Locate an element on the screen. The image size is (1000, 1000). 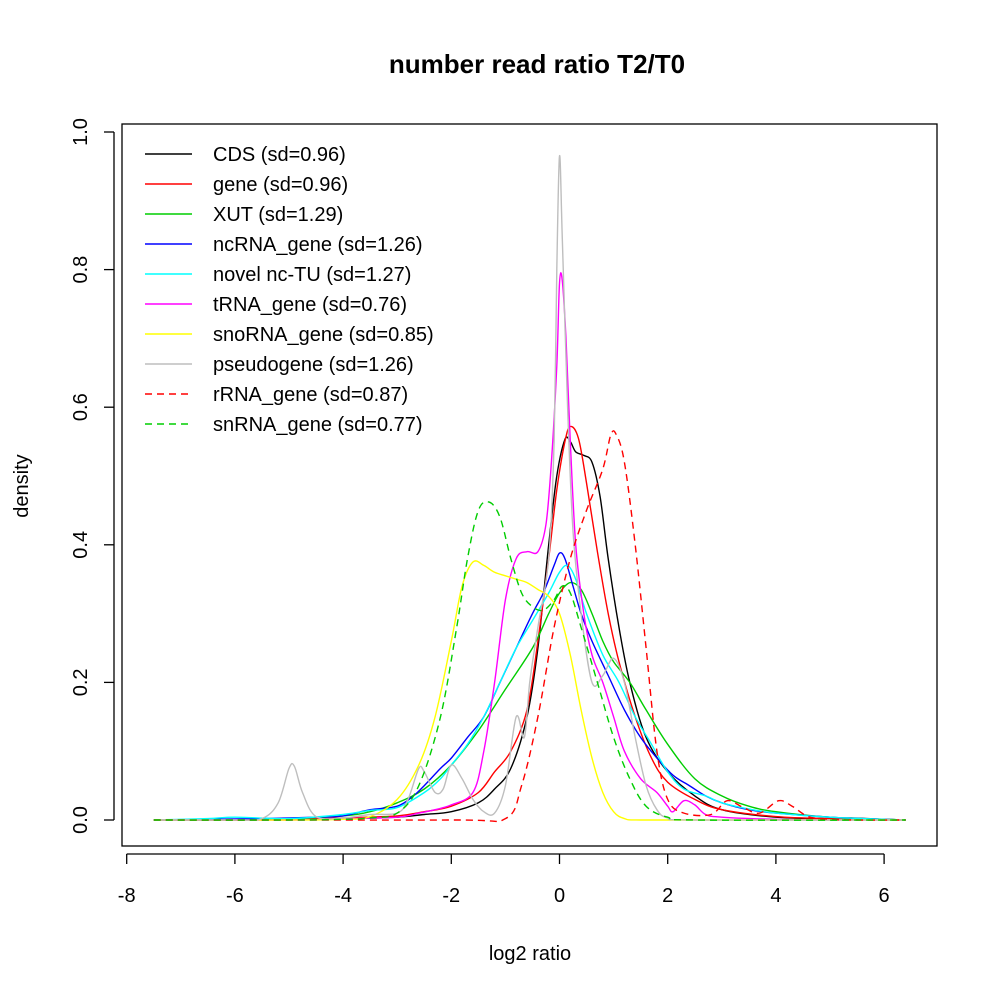
y-axis-label: density is located at coordinates (22, 485).